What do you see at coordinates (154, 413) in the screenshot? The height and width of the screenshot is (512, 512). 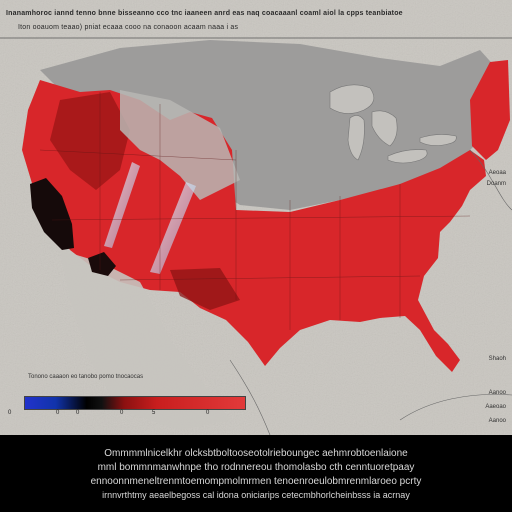 I see `legend-tick: 5` at bounding box center [154, 413].